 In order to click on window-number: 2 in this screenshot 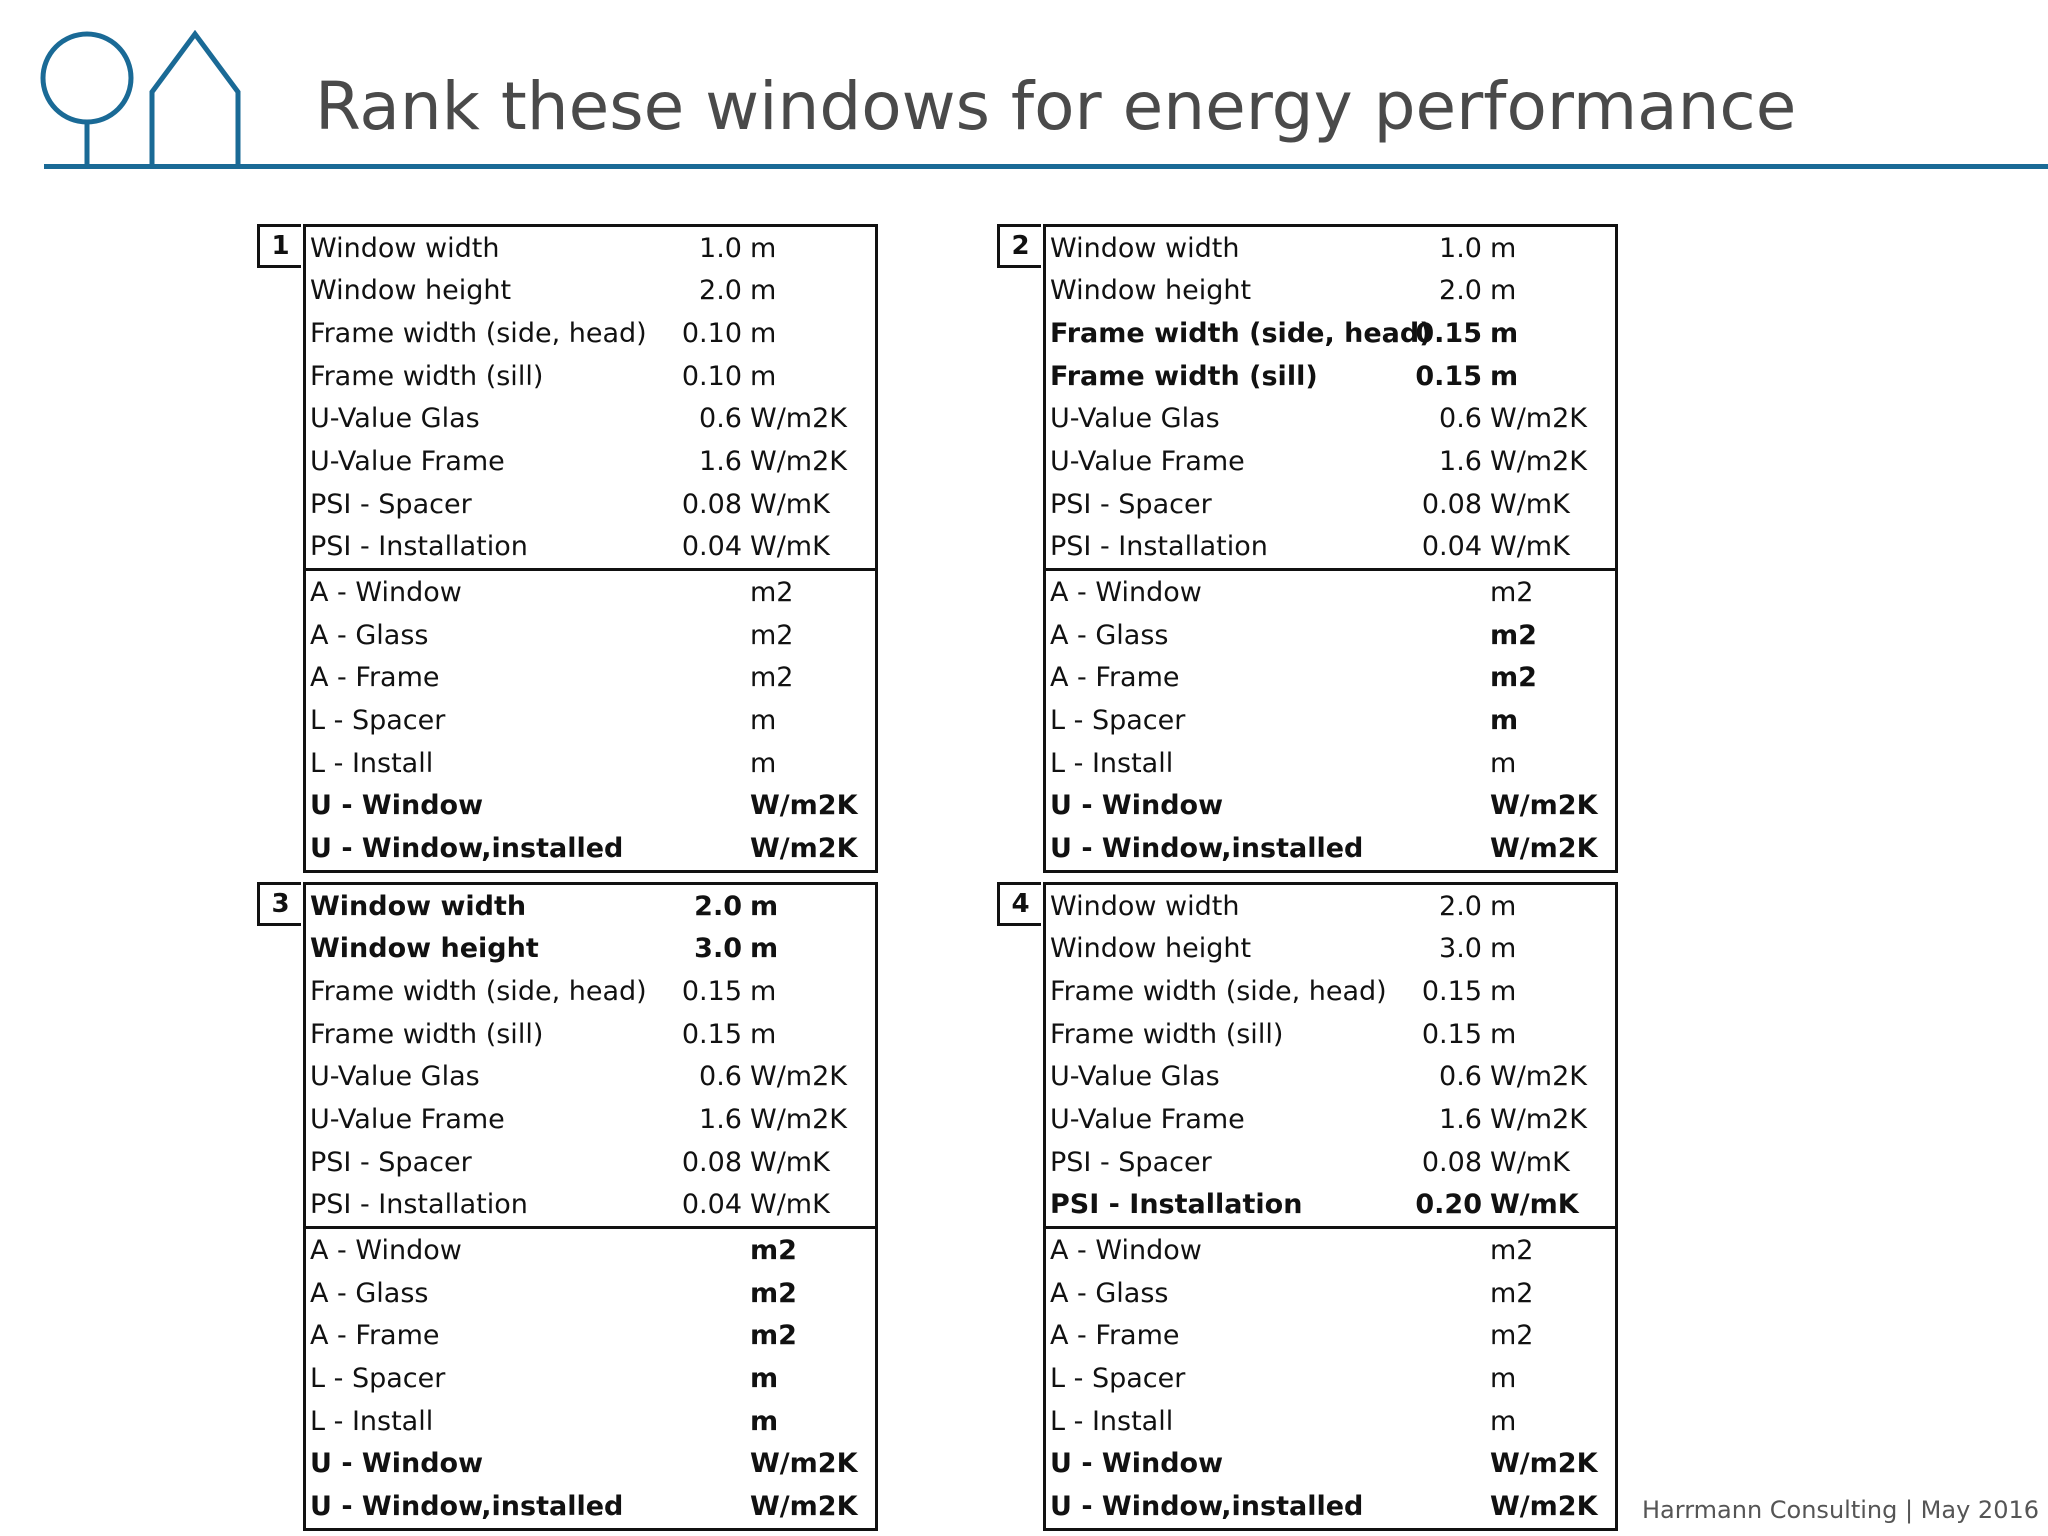, I will do `click(1019, 246)`.